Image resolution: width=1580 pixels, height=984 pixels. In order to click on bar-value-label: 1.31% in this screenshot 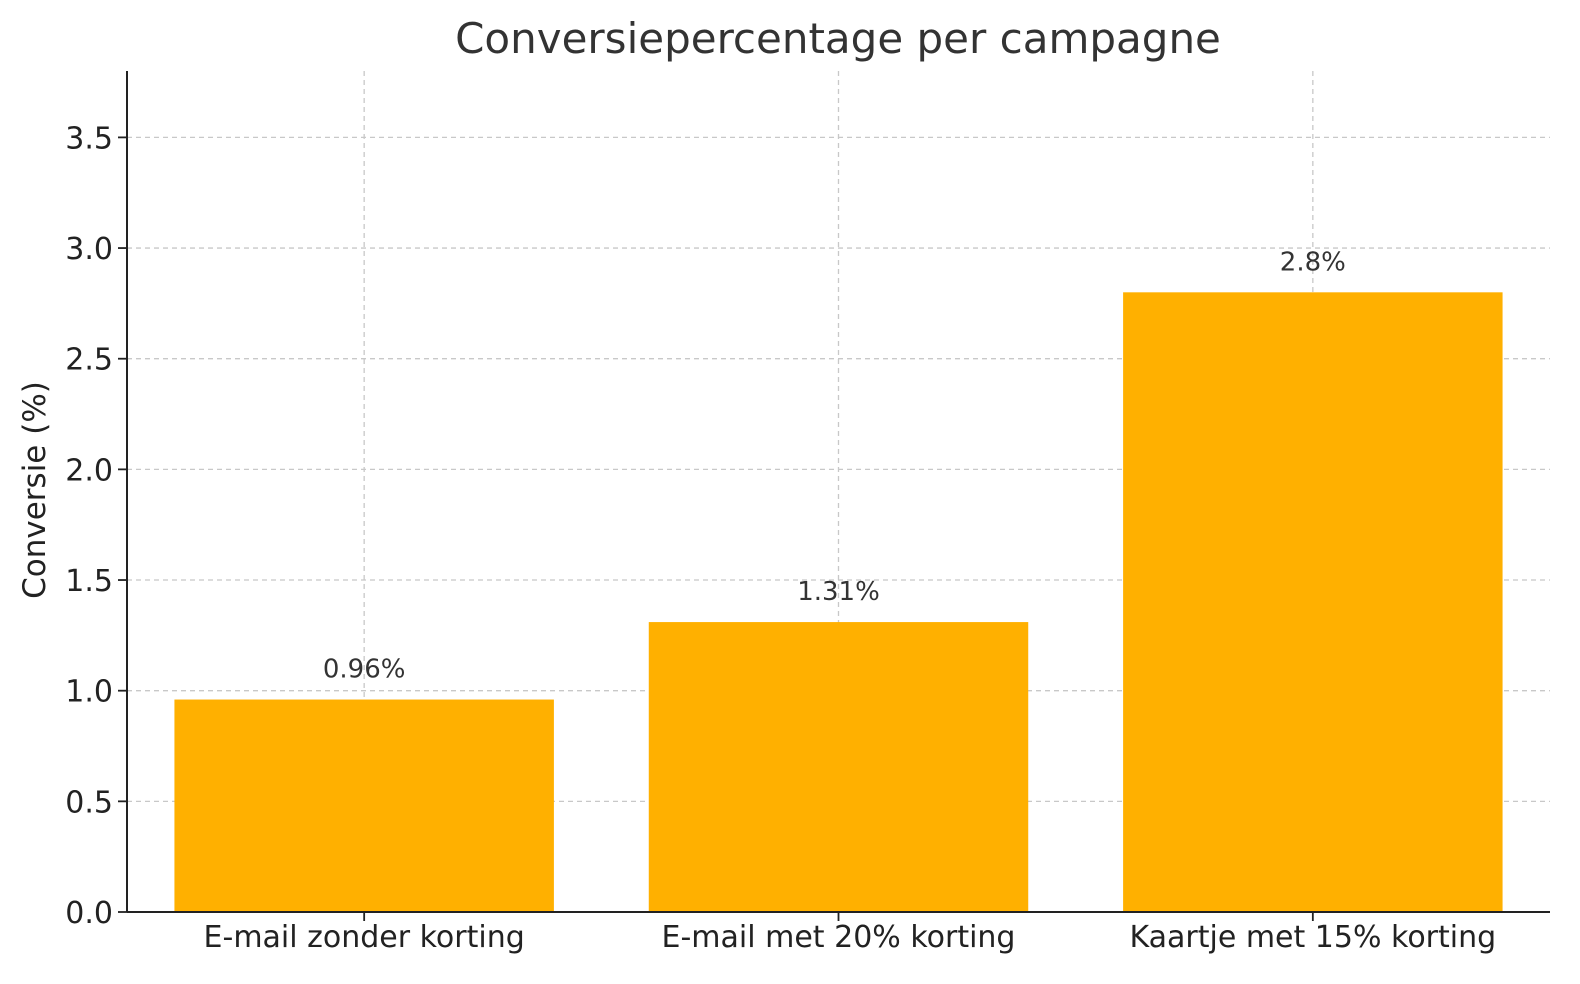, I will do `click(838, 592)`.